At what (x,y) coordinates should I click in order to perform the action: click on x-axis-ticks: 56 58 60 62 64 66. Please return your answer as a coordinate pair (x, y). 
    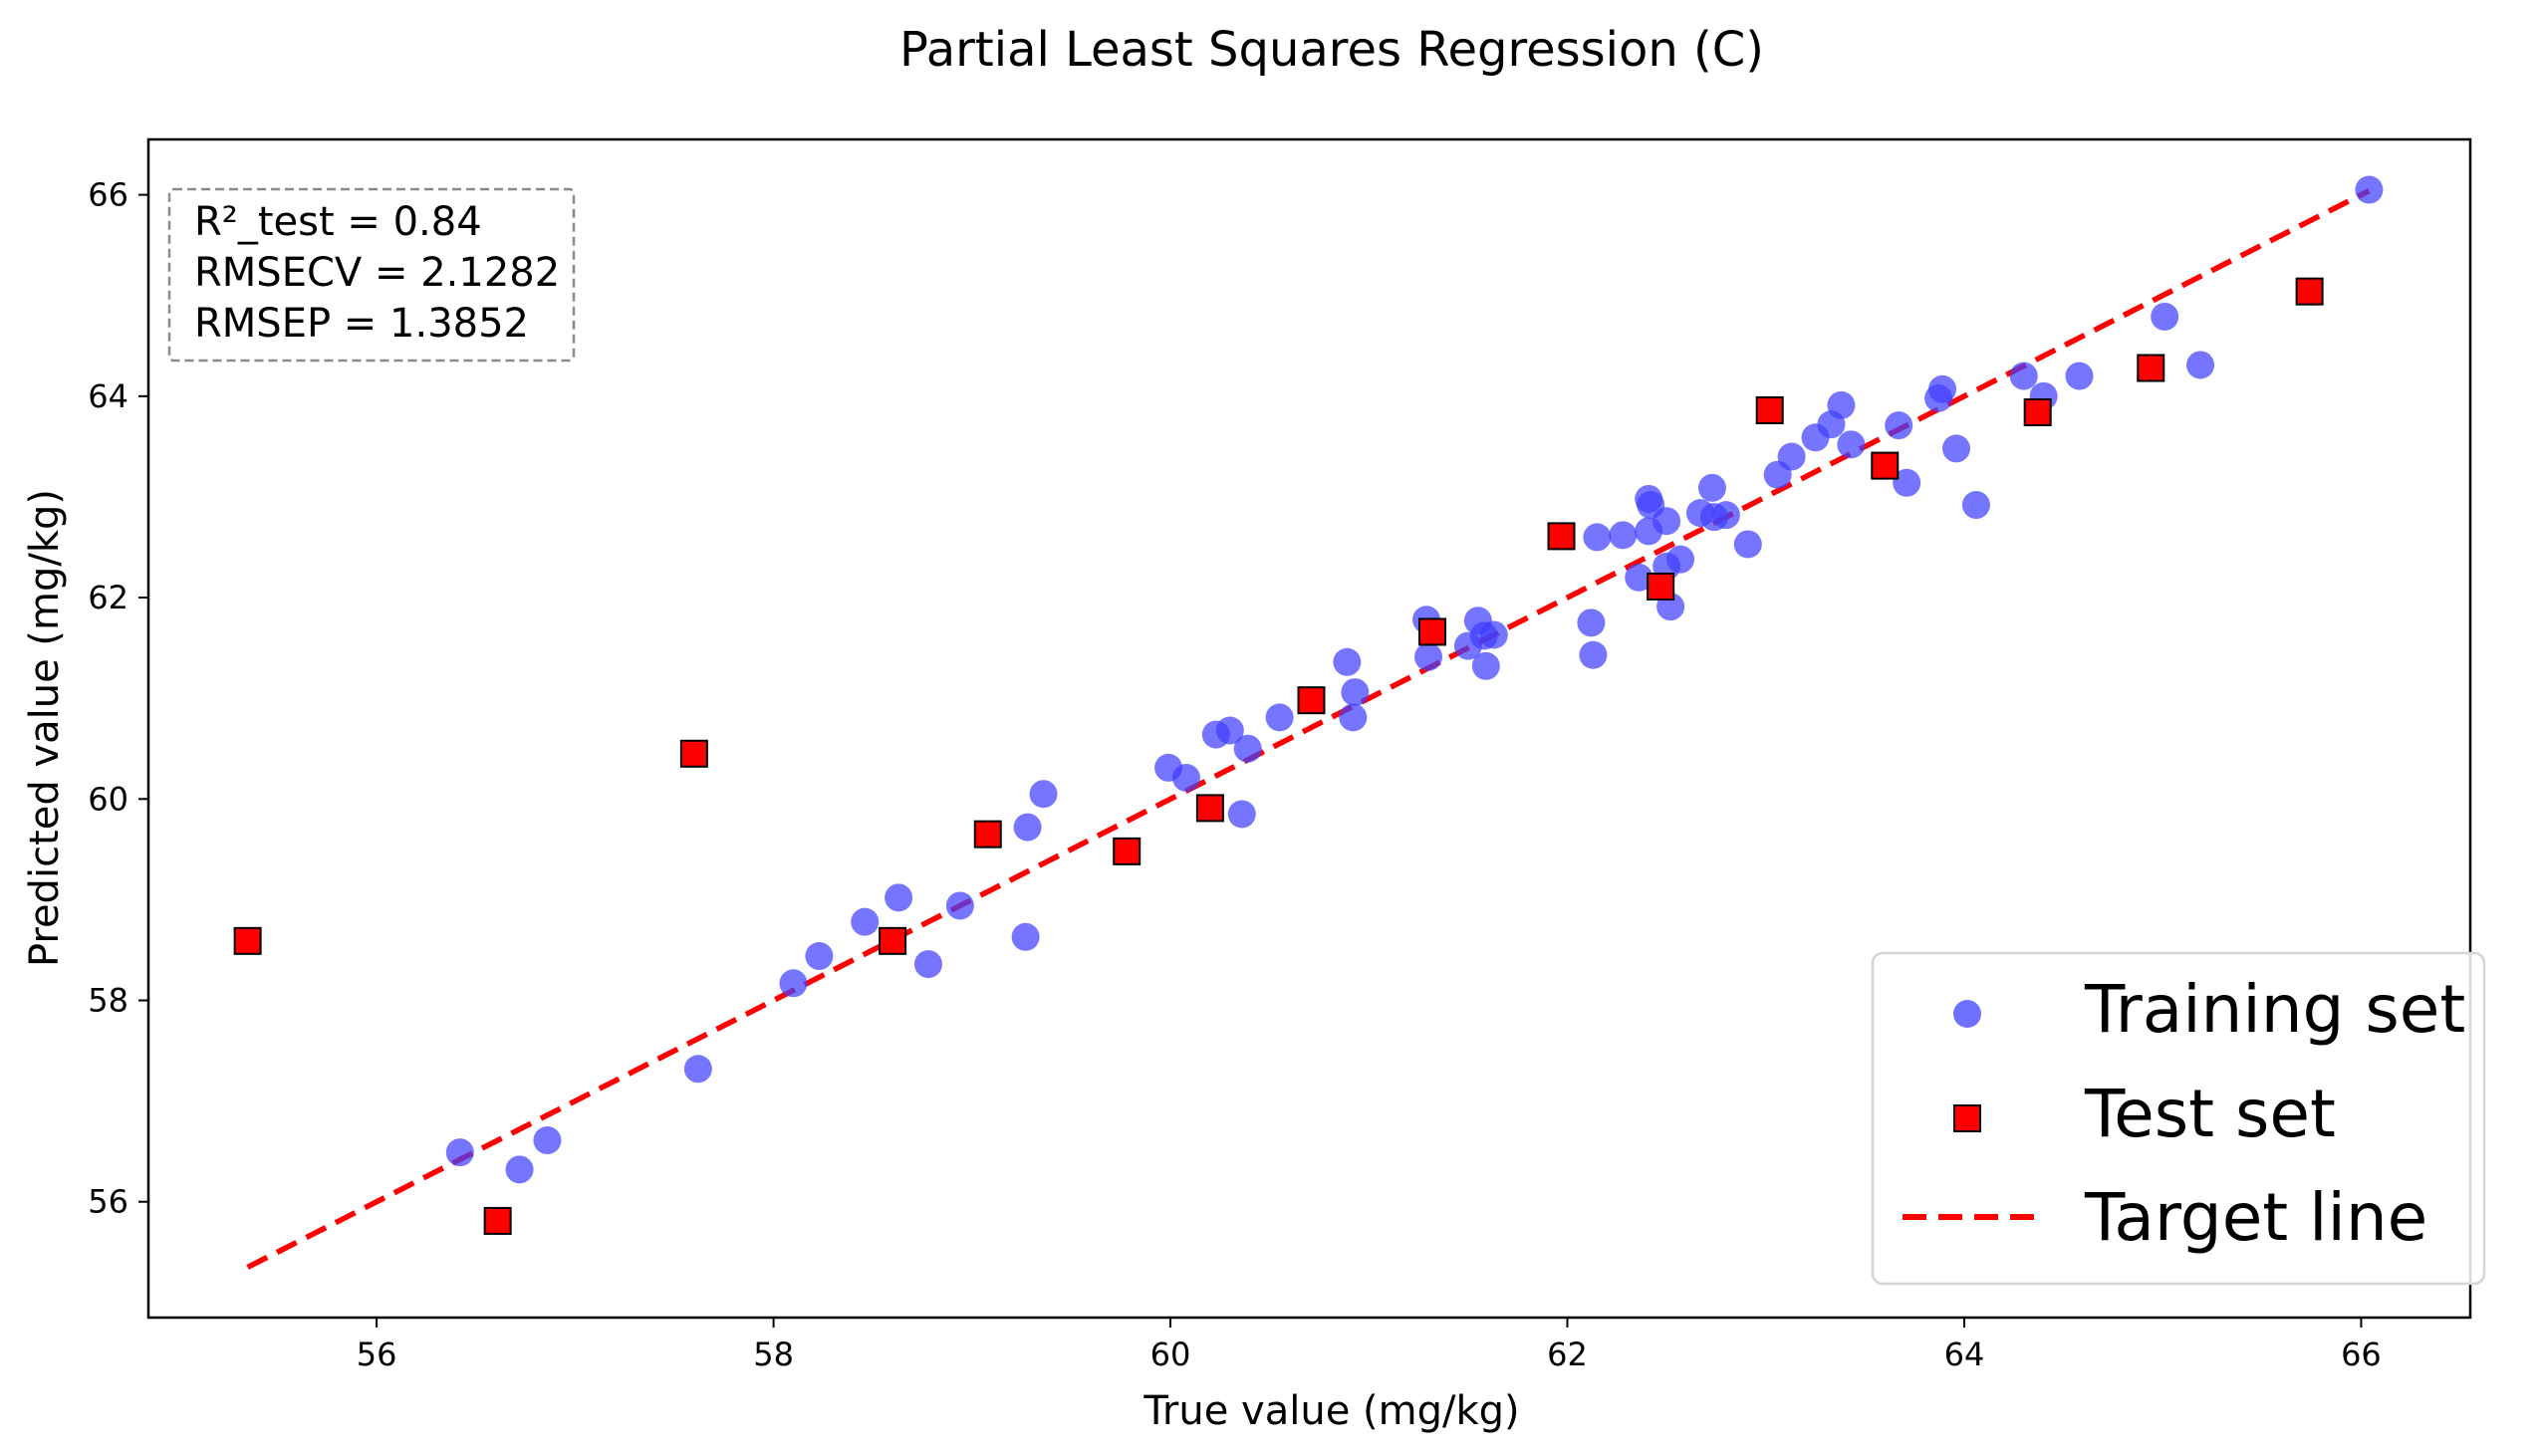
    Looking at the image, I should click on (1369, 1345).